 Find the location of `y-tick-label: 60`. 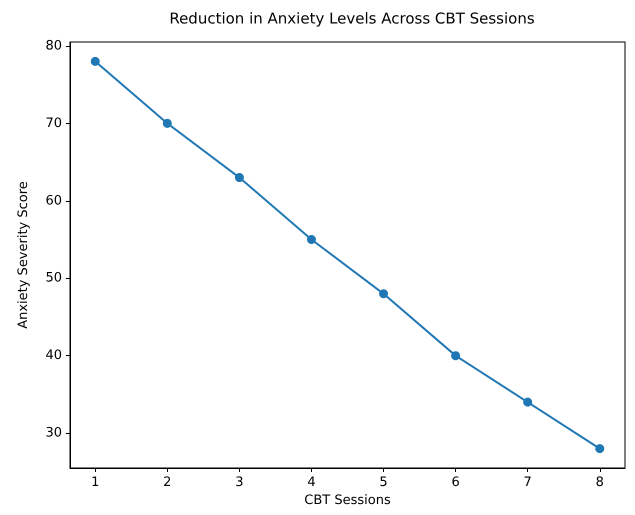

y-tick-label: 60 is located at coordinates (53, 200).